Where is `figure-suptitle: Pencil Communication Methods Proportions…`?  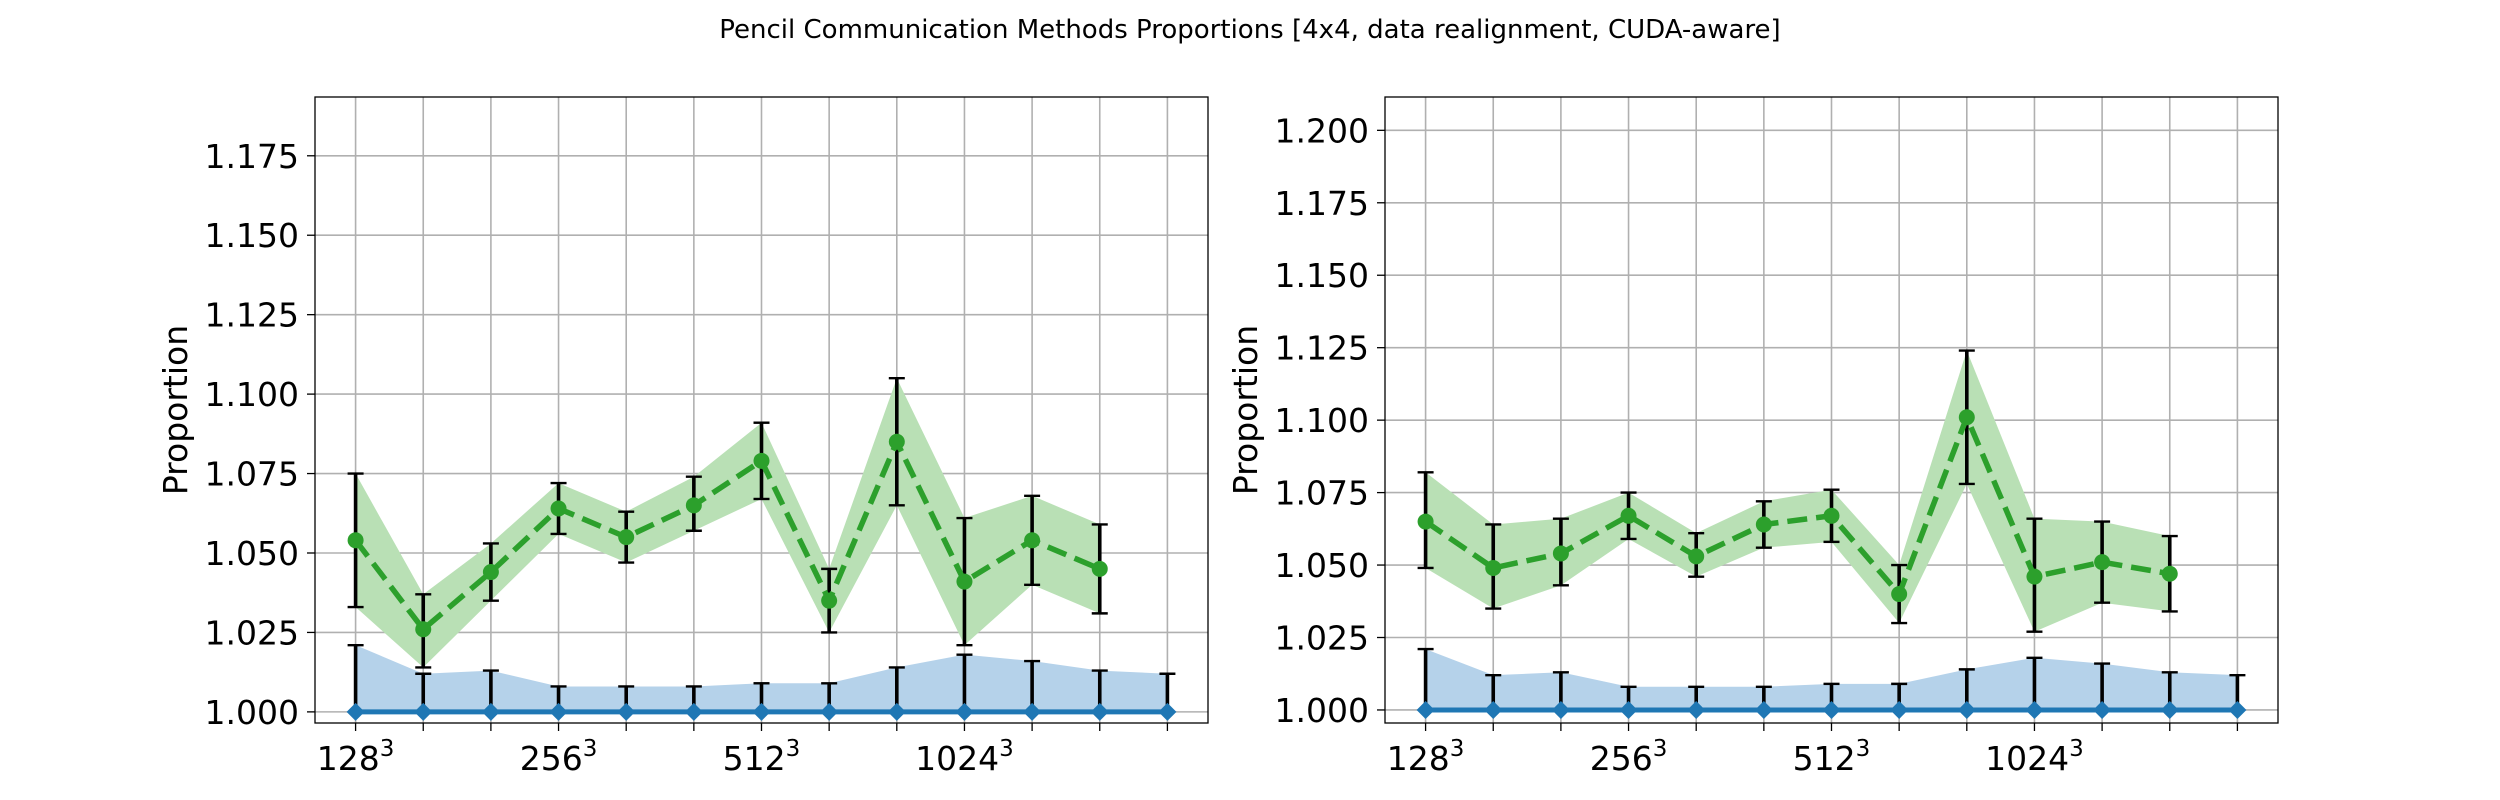
figure-suptitle: Pencil Communication Methods Proportions… is located at coordinates (1249, 30).